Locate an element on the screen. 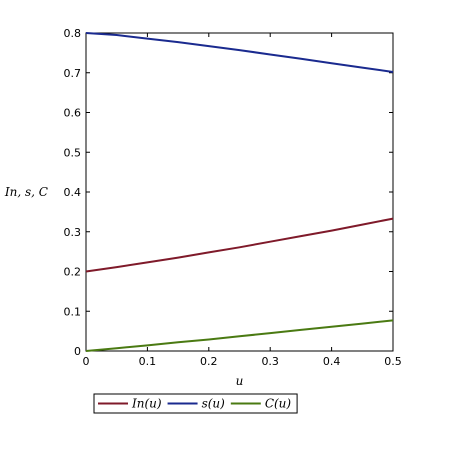 This screenshot has width=457, height=451. y-tick-label: 0.8 is located at coordinates (73, 33).